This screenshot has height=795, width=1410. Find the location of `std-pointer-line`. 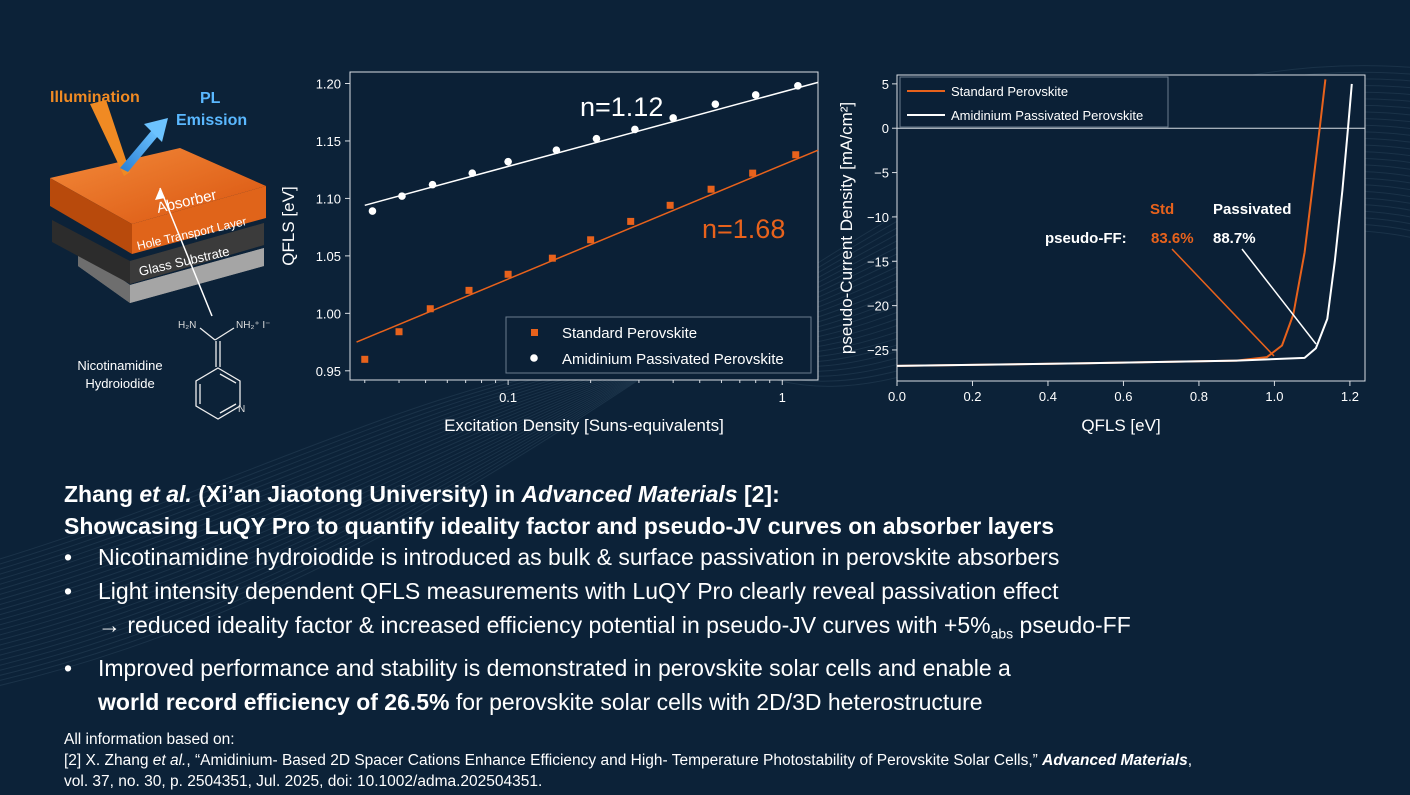

std-pointer-line is located at coordinates (1223, 302).